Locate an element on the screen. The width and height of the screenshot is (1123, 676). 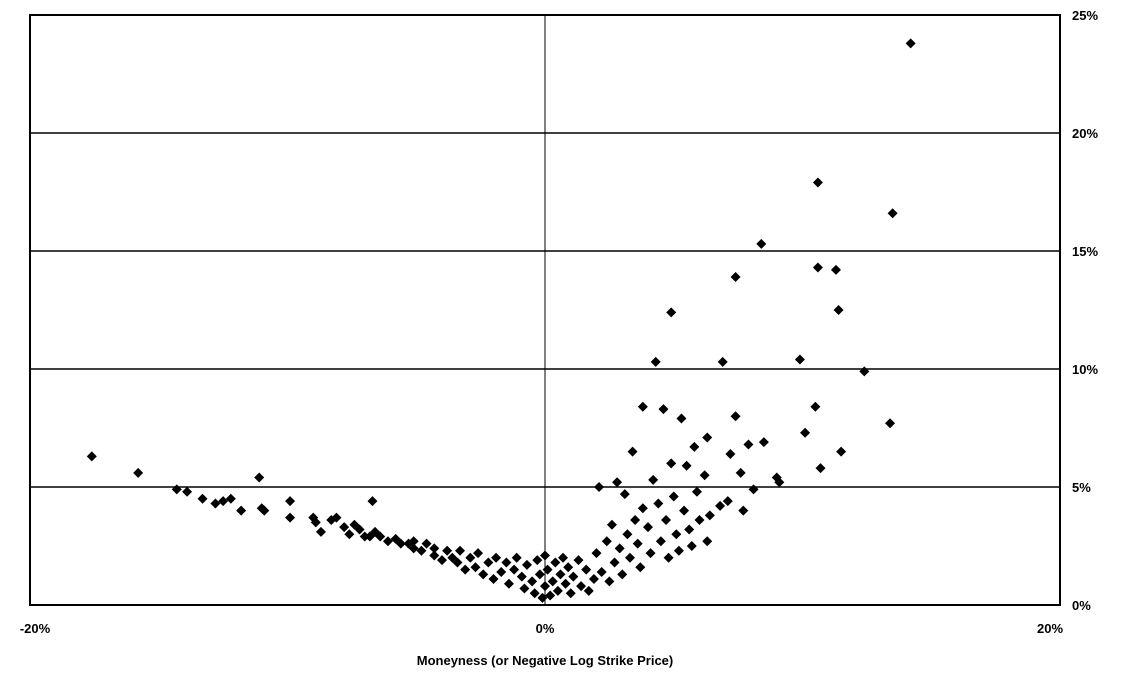
y-tick-label: 25% is located at coordinates (1085, 15).